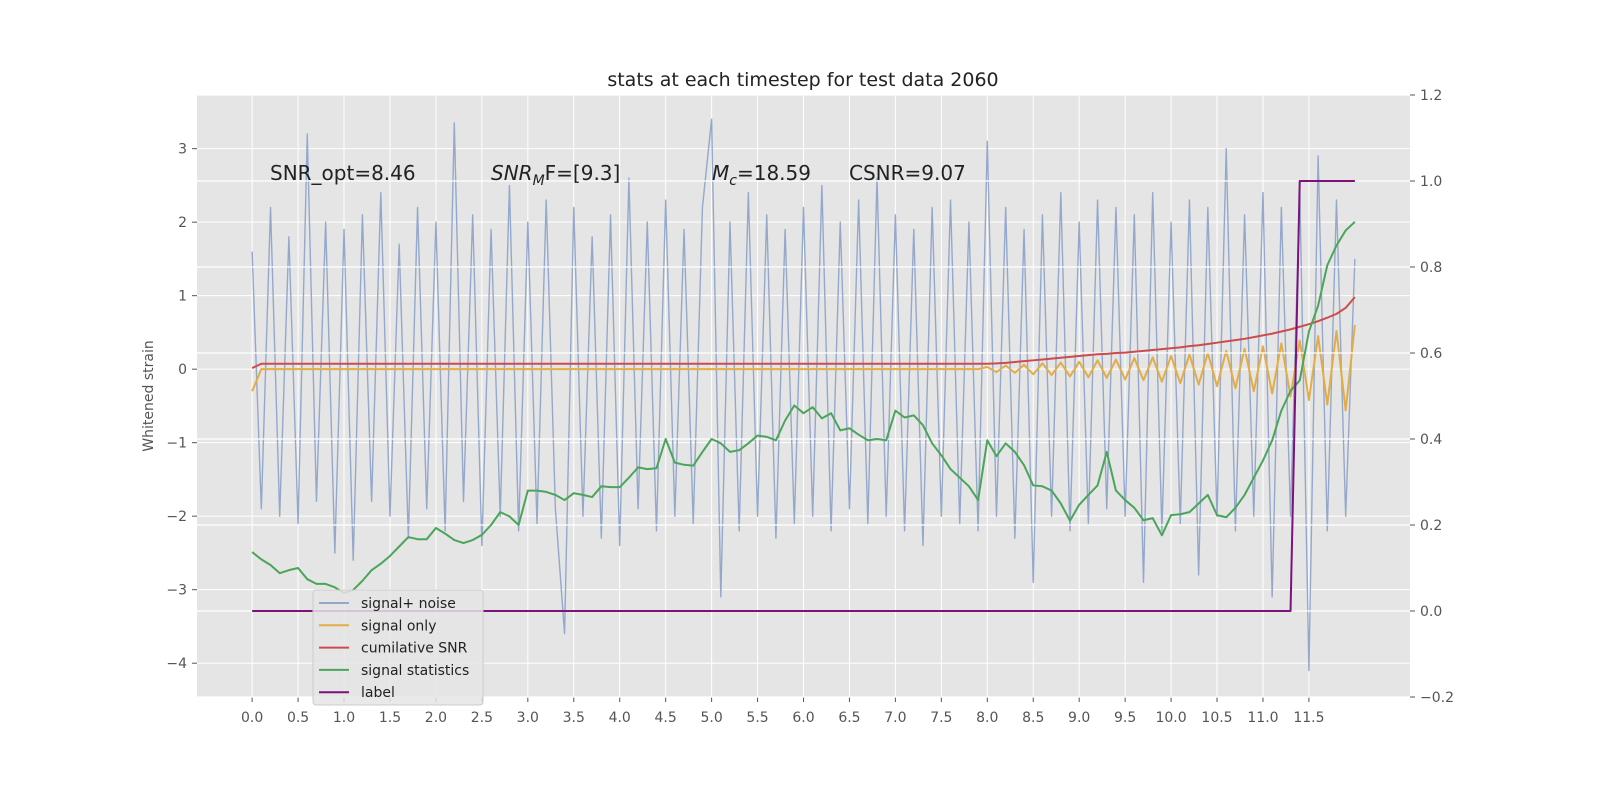 The image size is (1600, 804). Describe the element at coordinates (1431, 268) in the screenshot. I see `y2-tick-label: 0.8` at that location.